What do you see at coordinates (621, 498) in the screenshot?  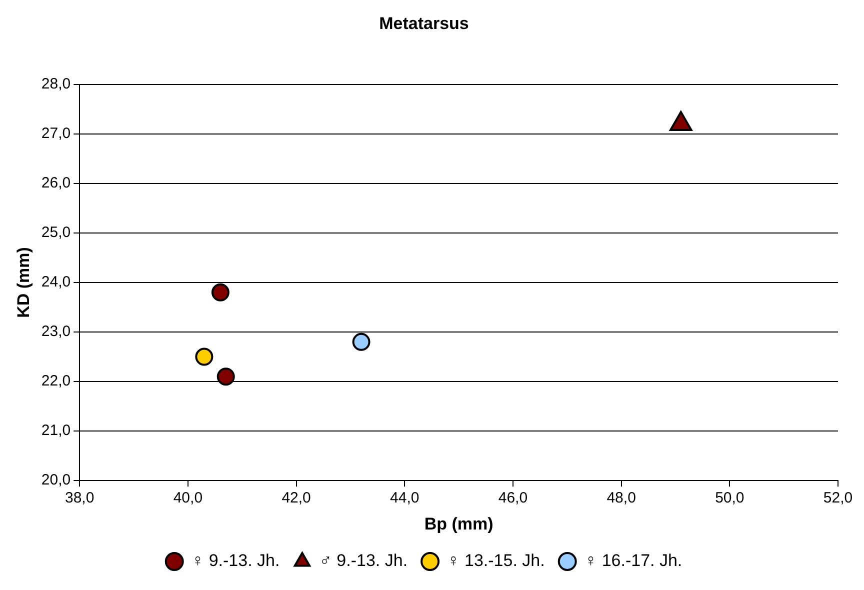 I see `x-tick-label: 48,0` at bounding box center [621, 498].